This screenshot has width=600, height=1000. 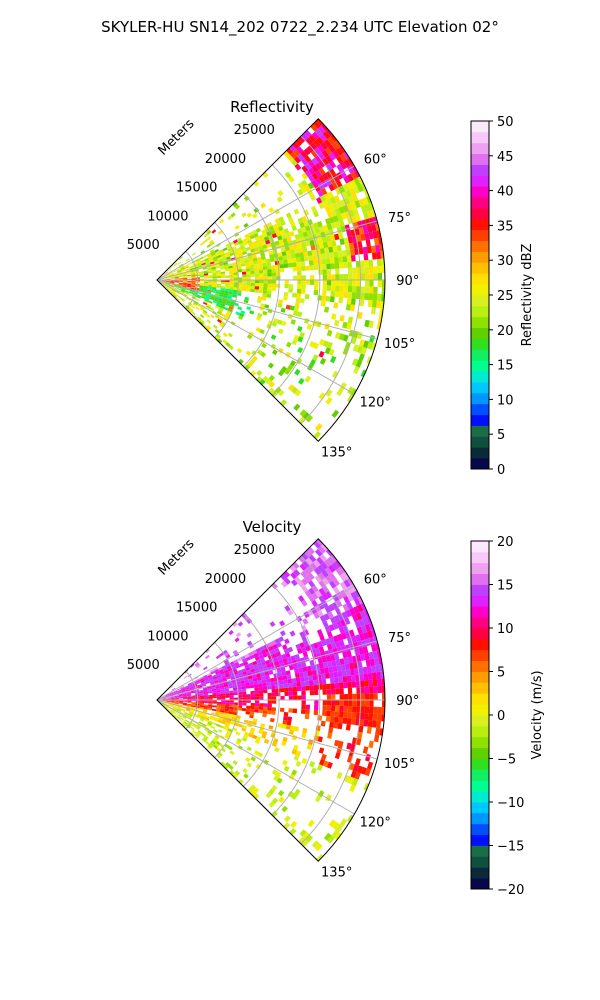 I want to click on colorbar-tick-label: 25, so click(x=505, y=296).